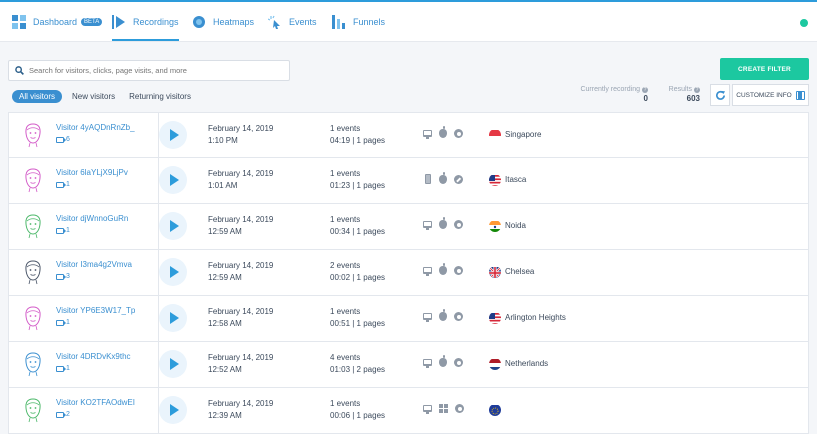  I want to click on results-value: 603, so click(693, 98).